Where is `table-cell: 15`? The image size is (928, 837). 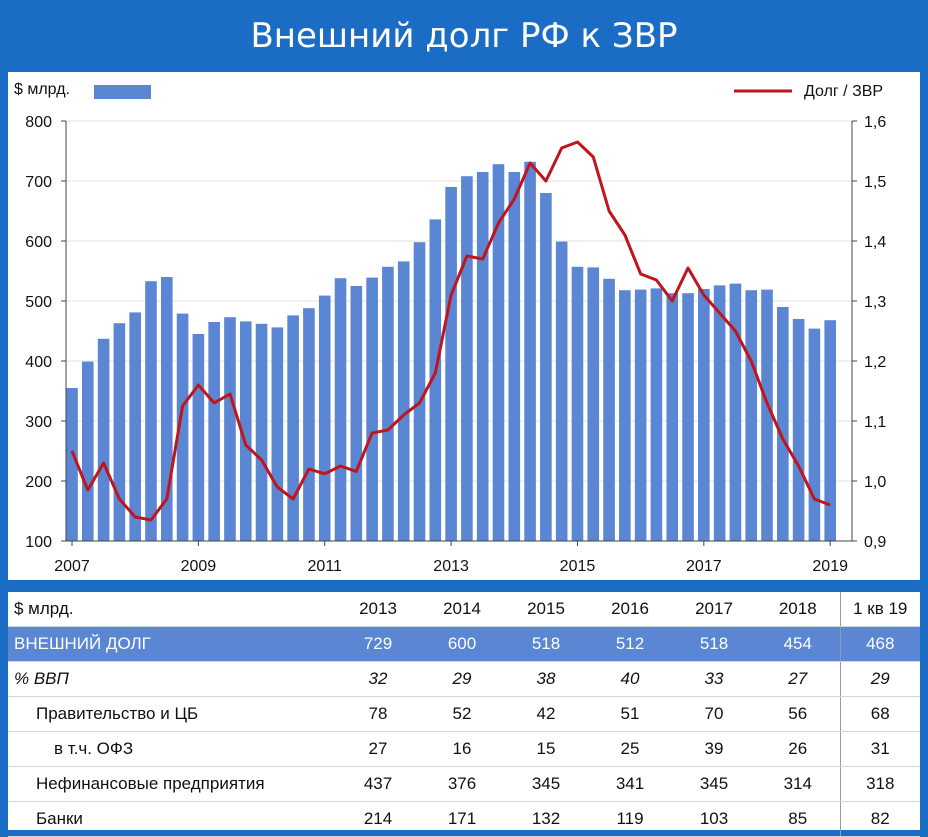 table-cell: 15 is located at coordinates (546, 749).